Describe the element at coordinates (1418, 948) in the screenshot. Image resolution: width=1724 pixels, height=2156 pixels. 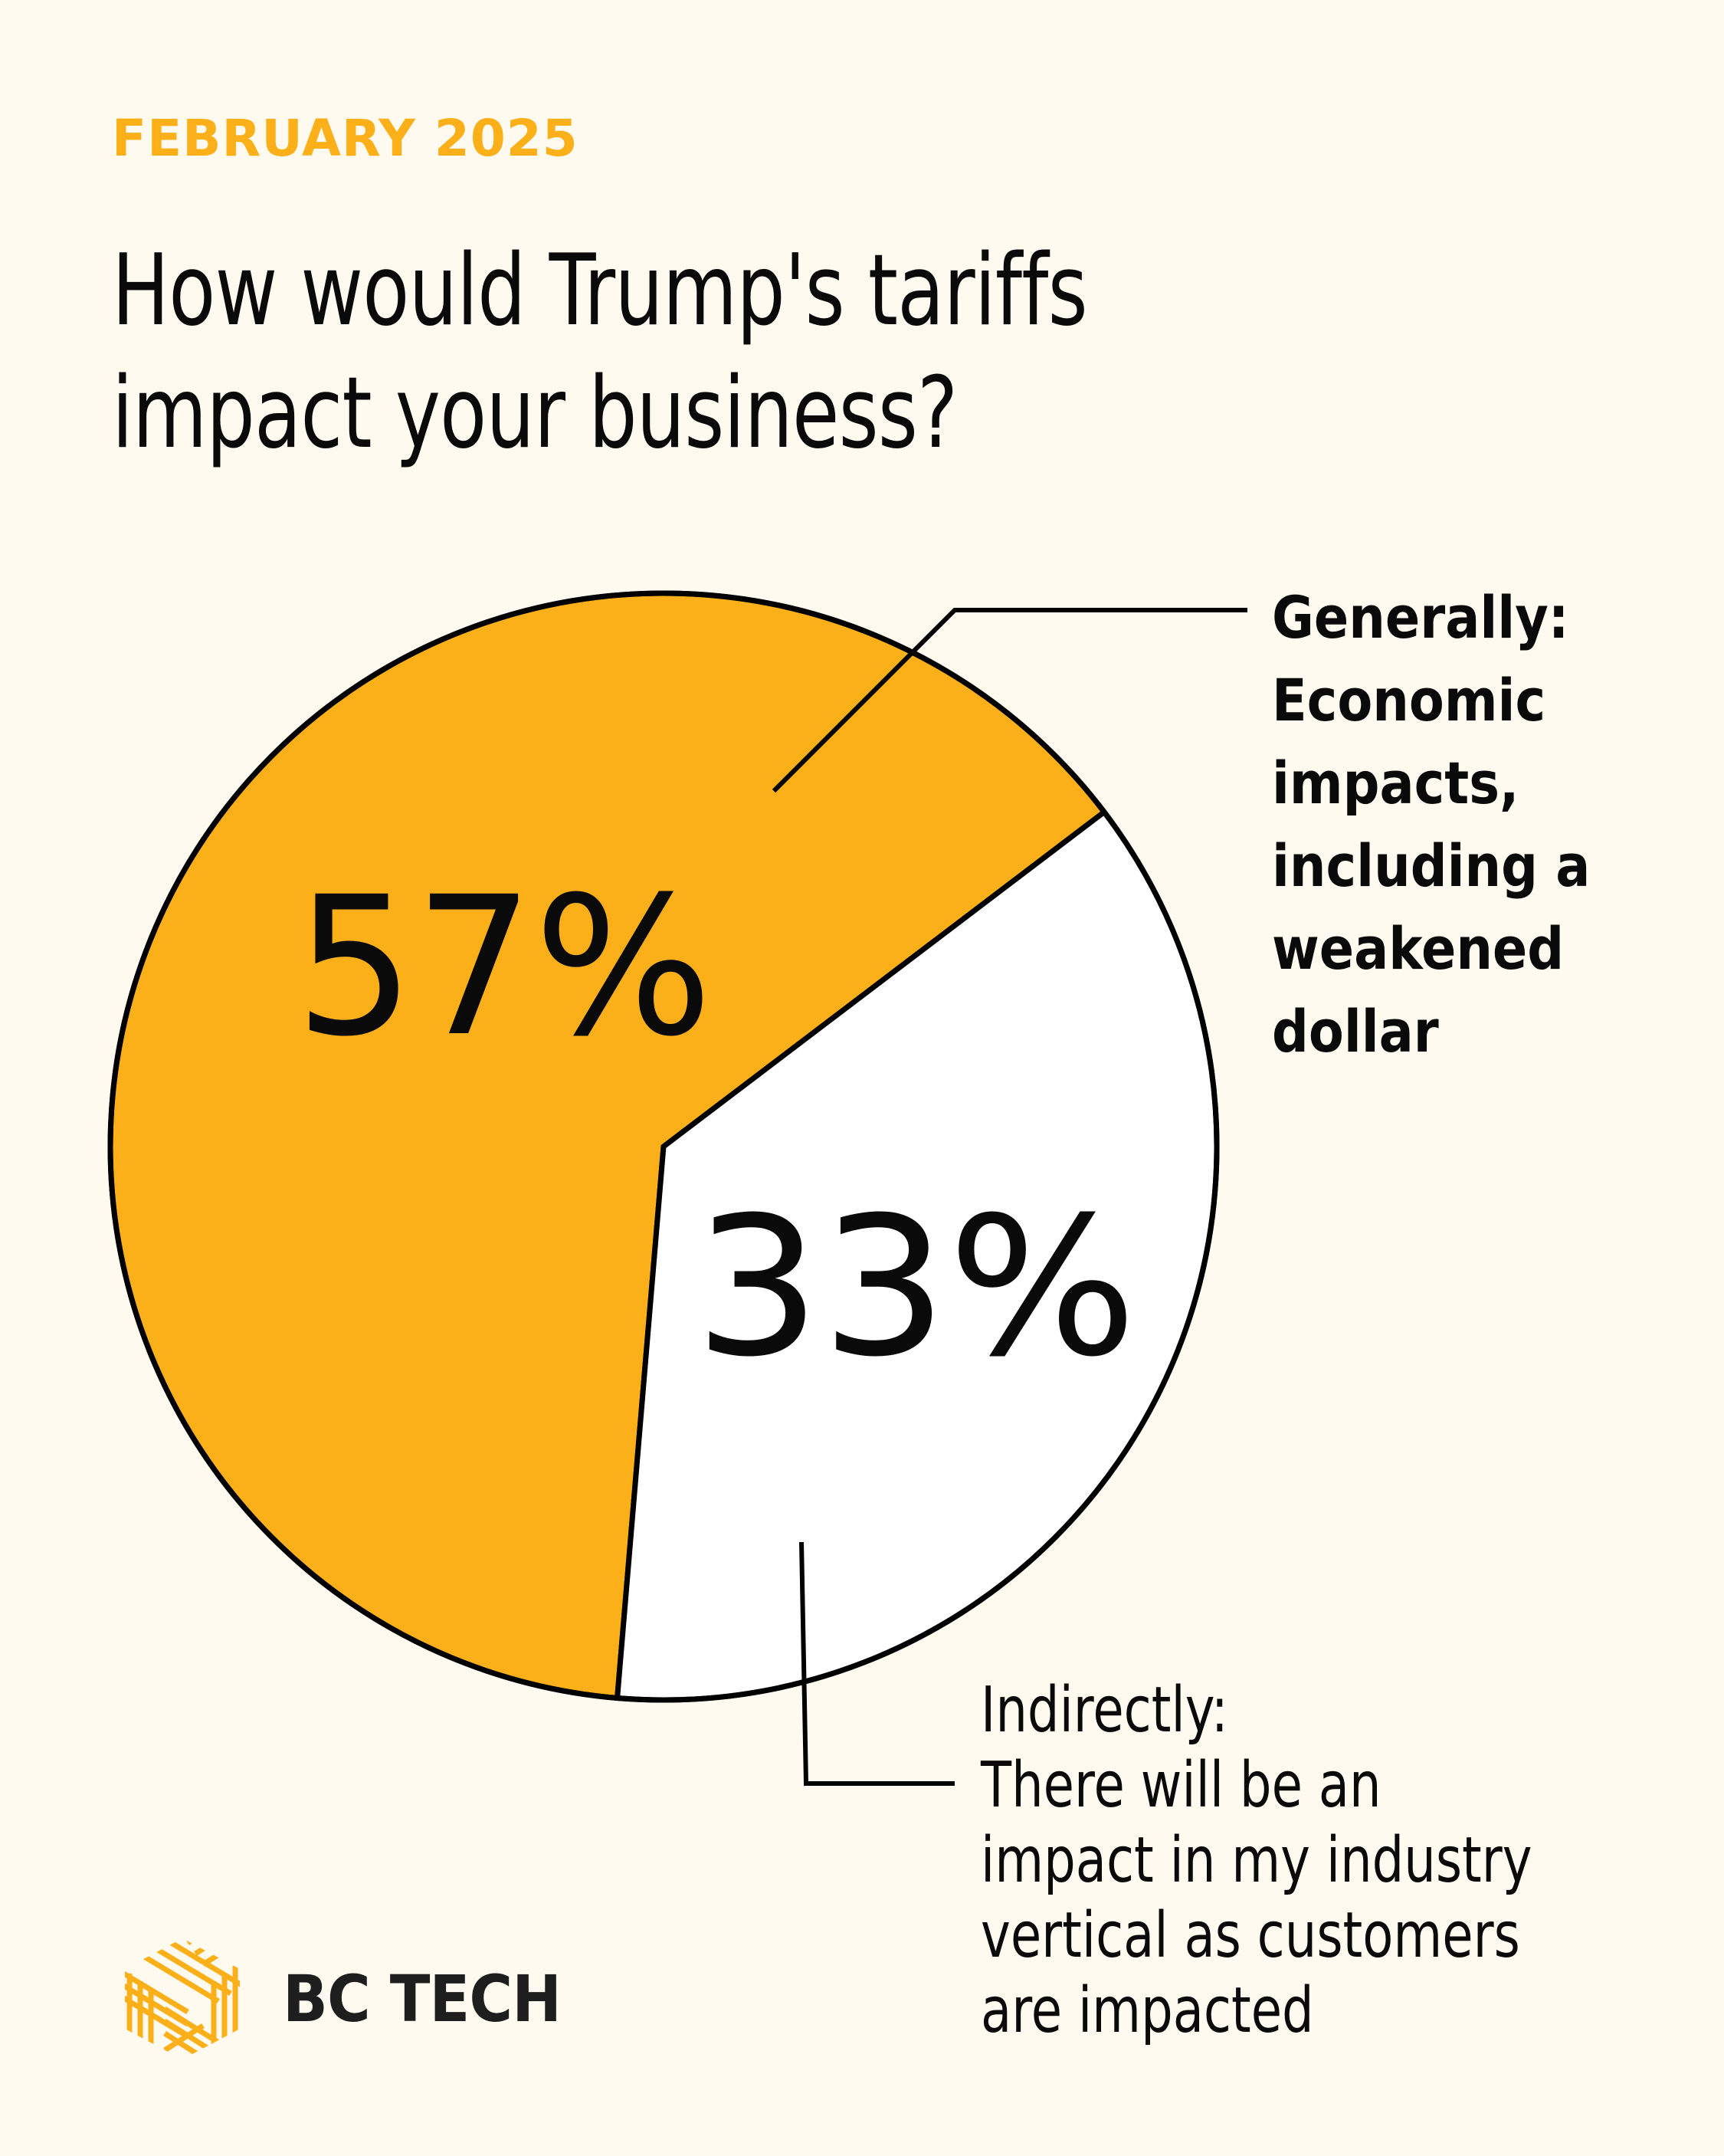
I see `label-line: weakened` at that location.